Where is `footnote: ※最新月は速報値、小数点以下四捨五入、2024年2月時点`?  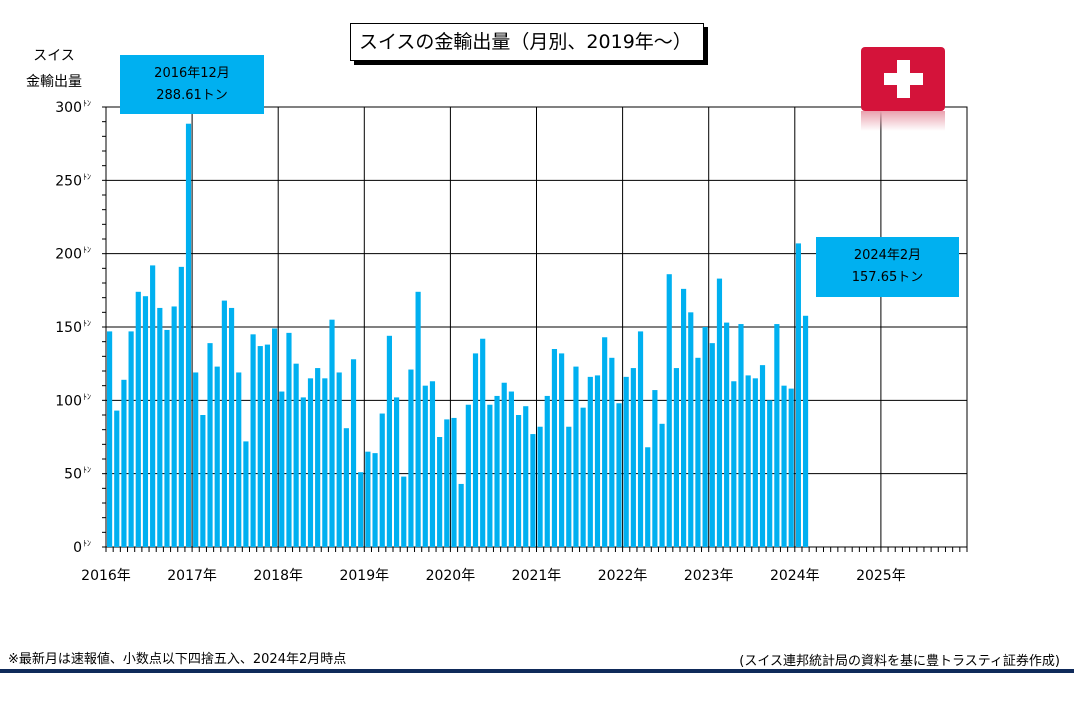 footnote: ※最新月は速報値、小数点以下四捨五入、2024年2月時点 is located at coordinates (177, 659).